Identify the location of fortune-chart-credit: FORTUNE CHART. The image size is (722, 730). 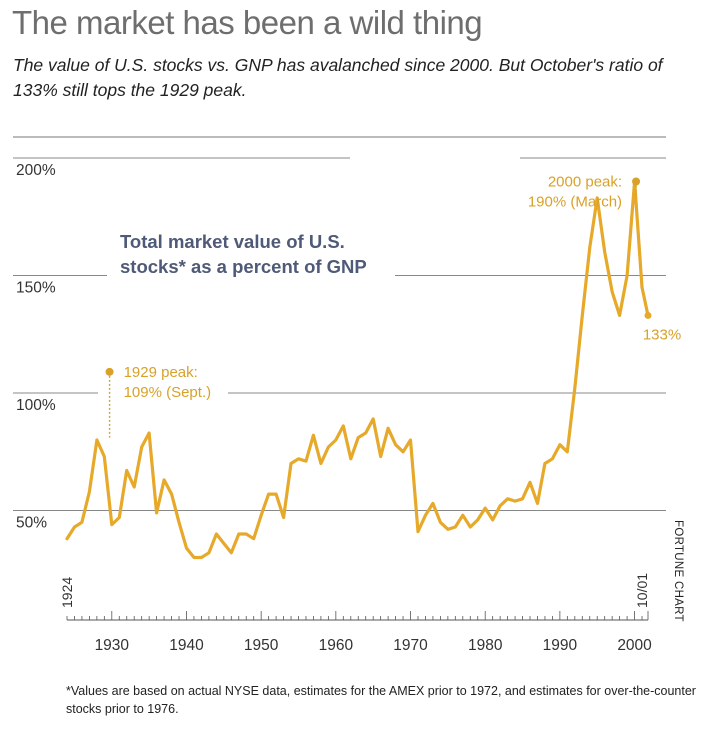
(678, 571).